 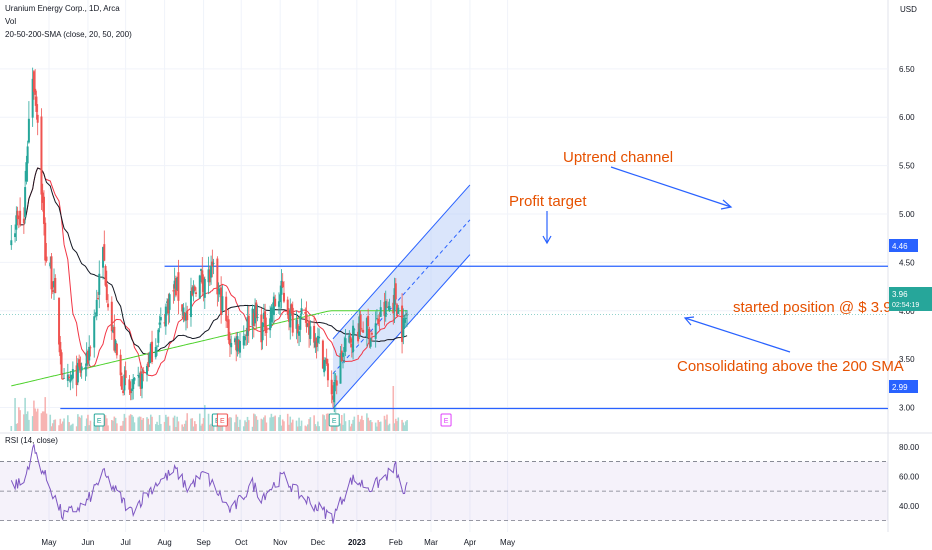 What do you see at coordinates (909, 447) in the screenshot?
I see `rsi-tick-0: 80.00` at bounding box center [909, 447].